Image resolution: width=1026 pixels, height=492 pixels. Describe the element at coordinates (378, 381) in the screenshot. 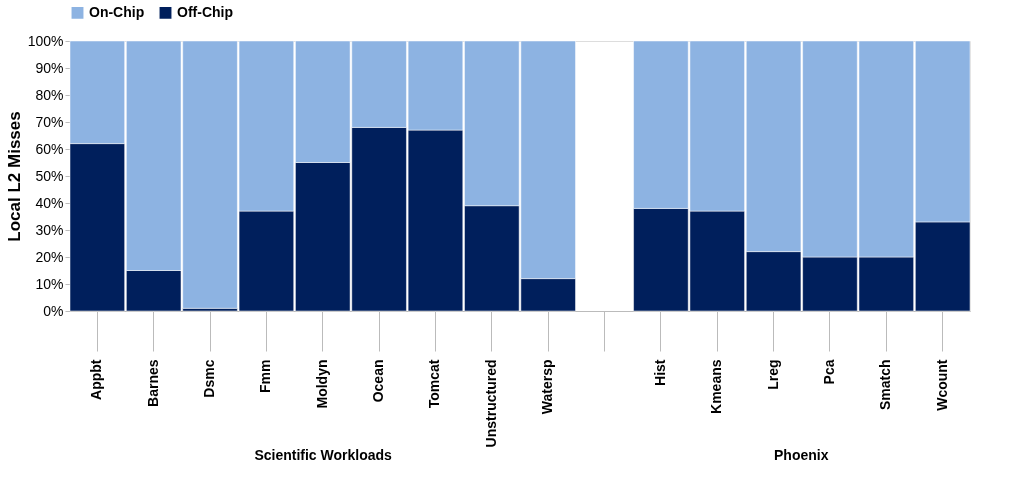

I see `x-tick-label: Ocean` at that location.